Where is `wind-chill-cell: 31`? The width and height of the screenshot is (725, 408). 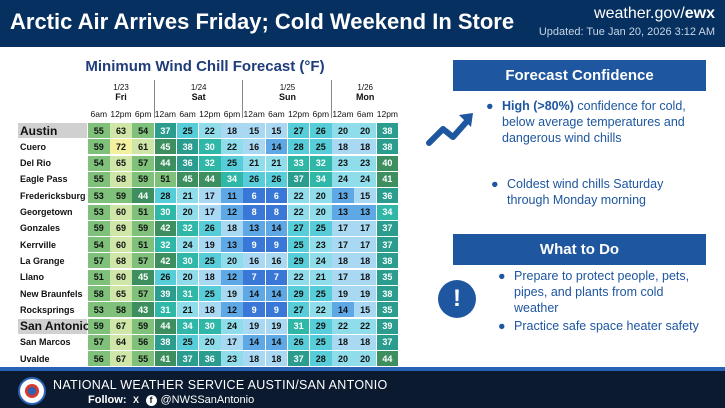 wind-chill-cell: 31 is located at coordinates (298, 326).